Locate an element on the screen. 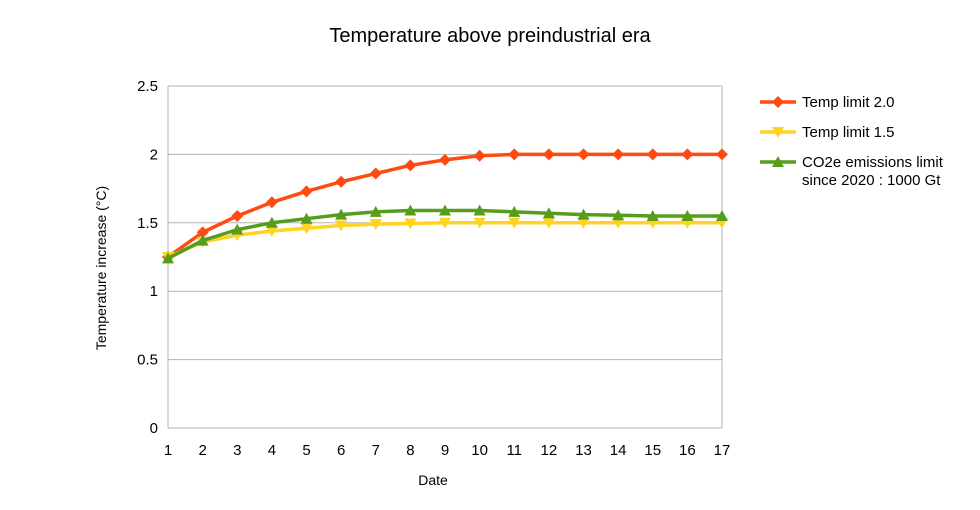 The image size is (980, 510). legend-label-2: Temp limit 1.5 is located at coordinates (848, 132).